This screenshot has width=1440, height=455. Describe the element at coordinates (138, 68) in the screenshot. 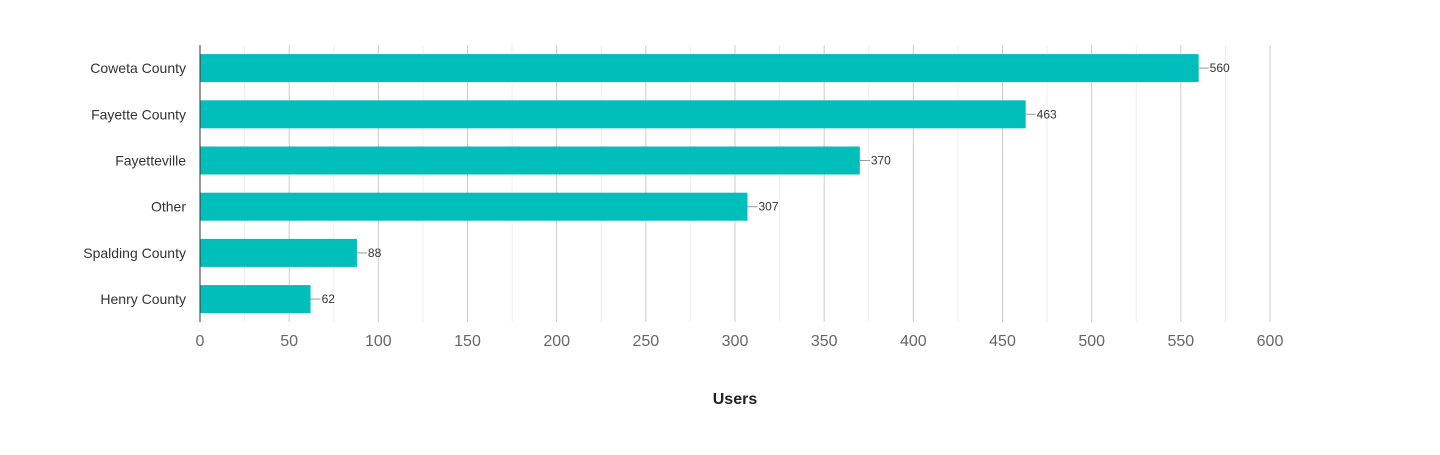

I see `category-label: Coweta County` at that location.